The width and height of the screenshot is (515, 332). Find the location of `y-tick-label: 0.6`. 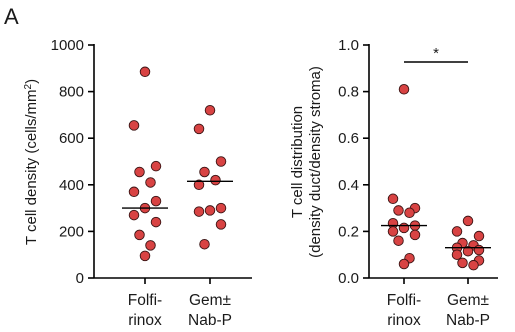

y-tick-label: 0.6 is located at coordinates (348, 138).